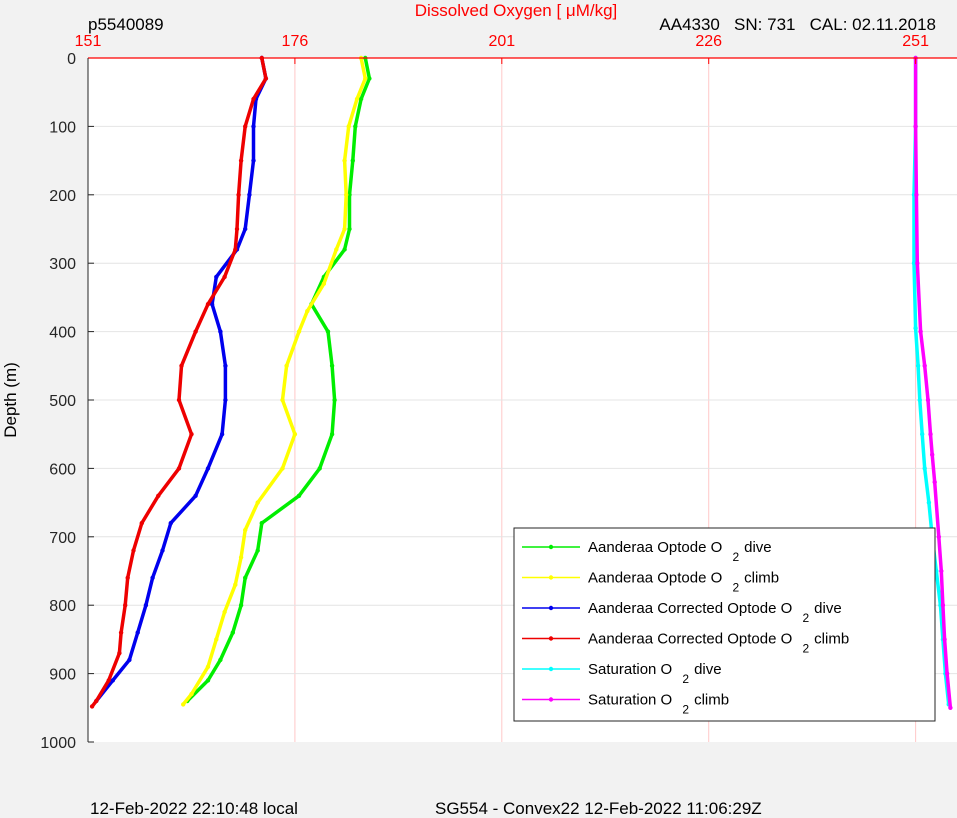 This screenshot has height=818, width=957. What do you see at coordinates (10, 400) in the screenshot?
I see `y-axis-label: Depth (m)` at bounding box center [10, 400].